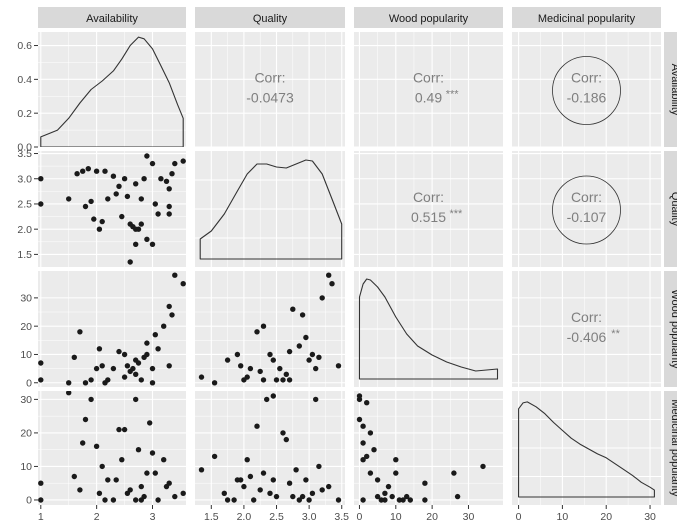 This screenshot has width=677, height=526. What do you see at coordinates (24, 148) in the screenshot?
I see `y-tick-label-availability: 0.0` at bounding box center [24, 148].